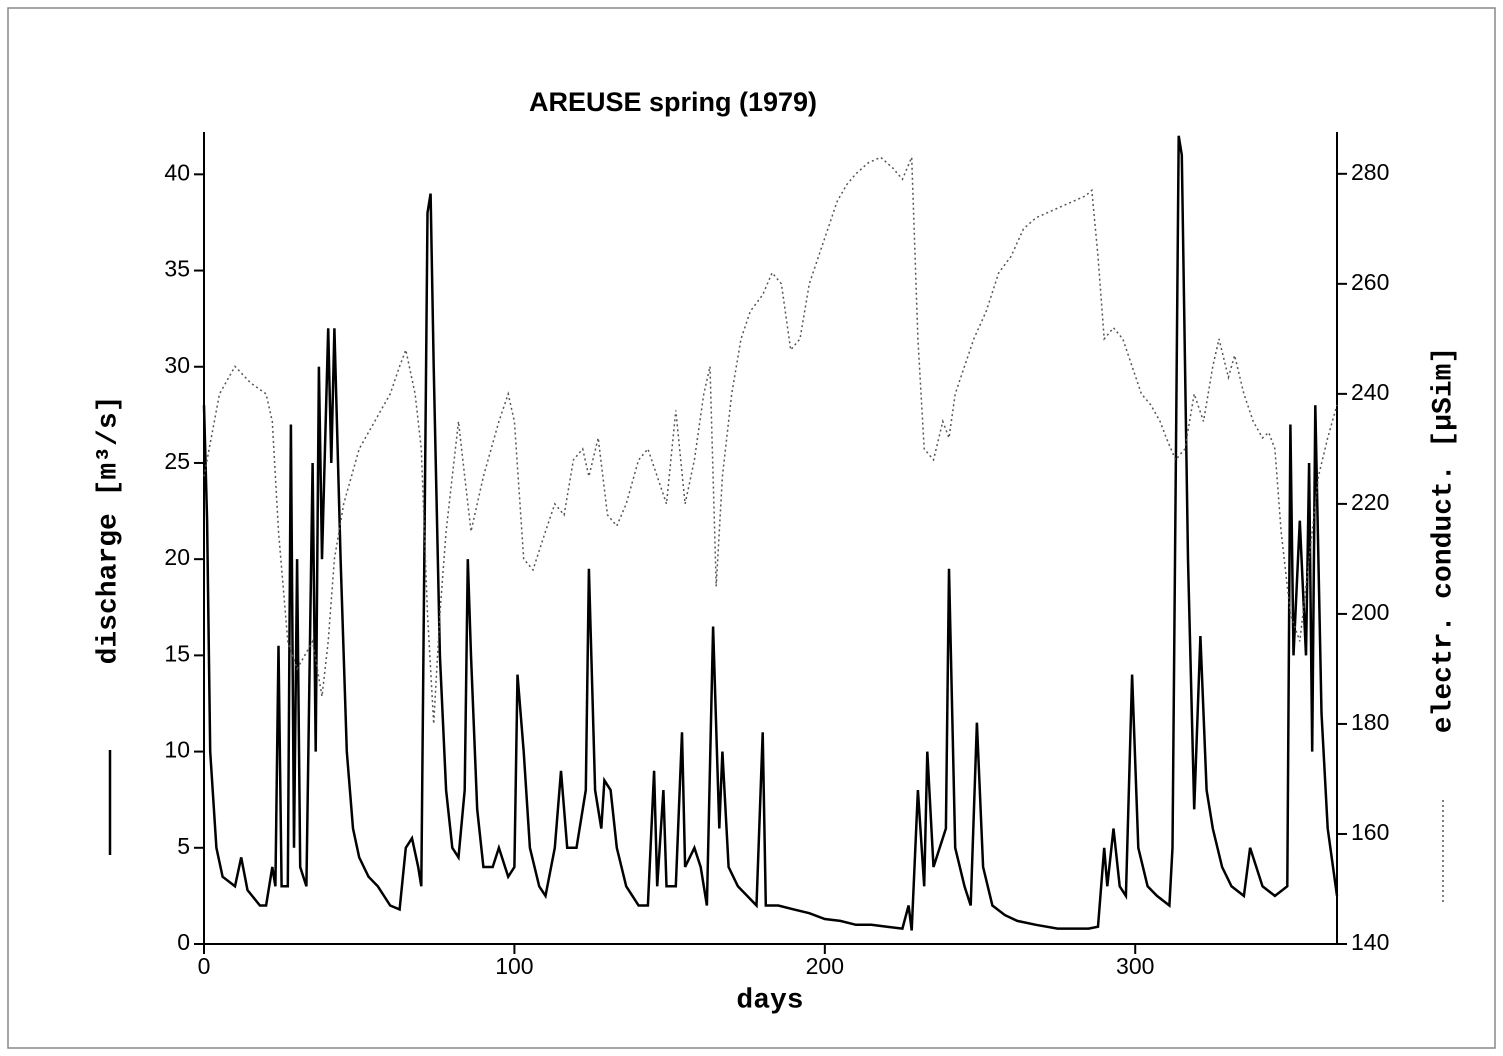 The width and height of the screenshot is (1503, 1056). What do you see at coordinates (177, 172) in the screenshot?
I see `y-tick-label: 40` at bounding box center [177, 172].